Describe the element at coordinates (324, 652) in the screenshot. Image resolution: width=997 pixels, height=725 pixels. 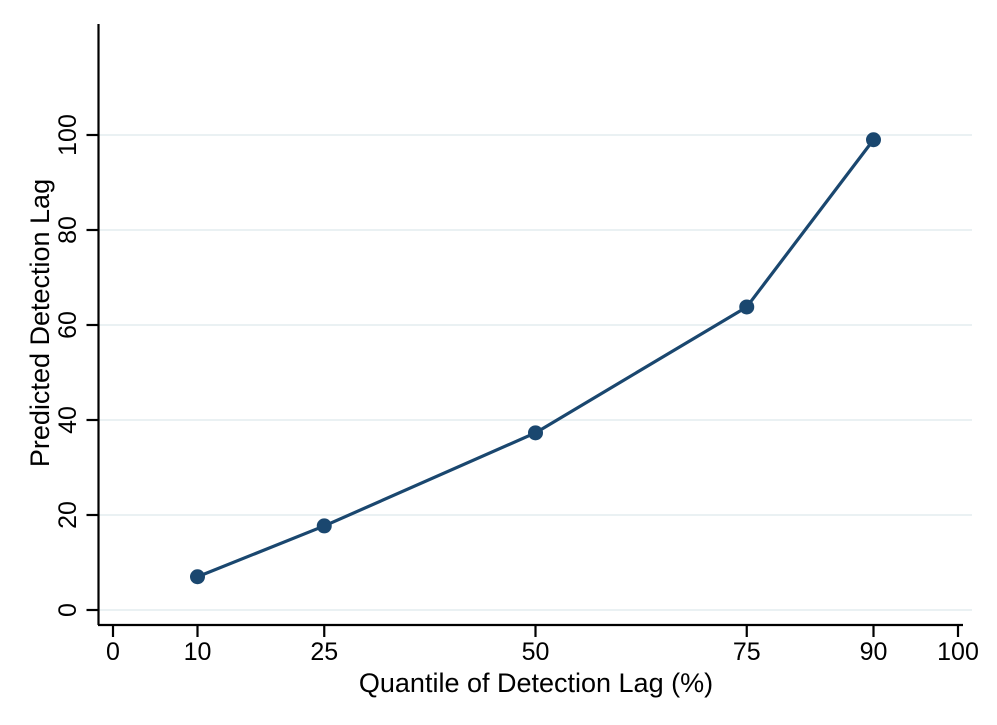
I see `x-tick-label: 25` at that location.